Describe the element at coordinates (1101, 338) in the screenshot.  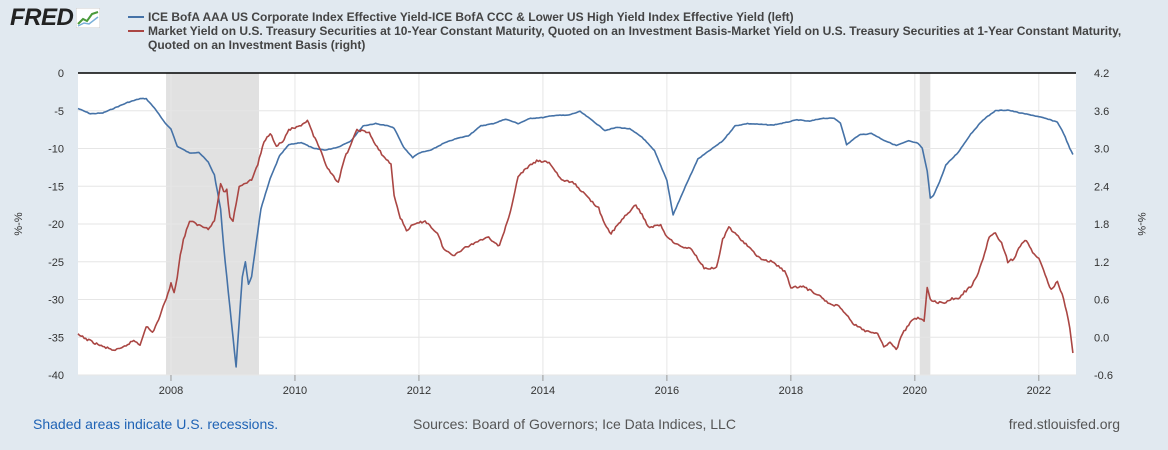
I see `right-tick-label: 0.0` at that location.